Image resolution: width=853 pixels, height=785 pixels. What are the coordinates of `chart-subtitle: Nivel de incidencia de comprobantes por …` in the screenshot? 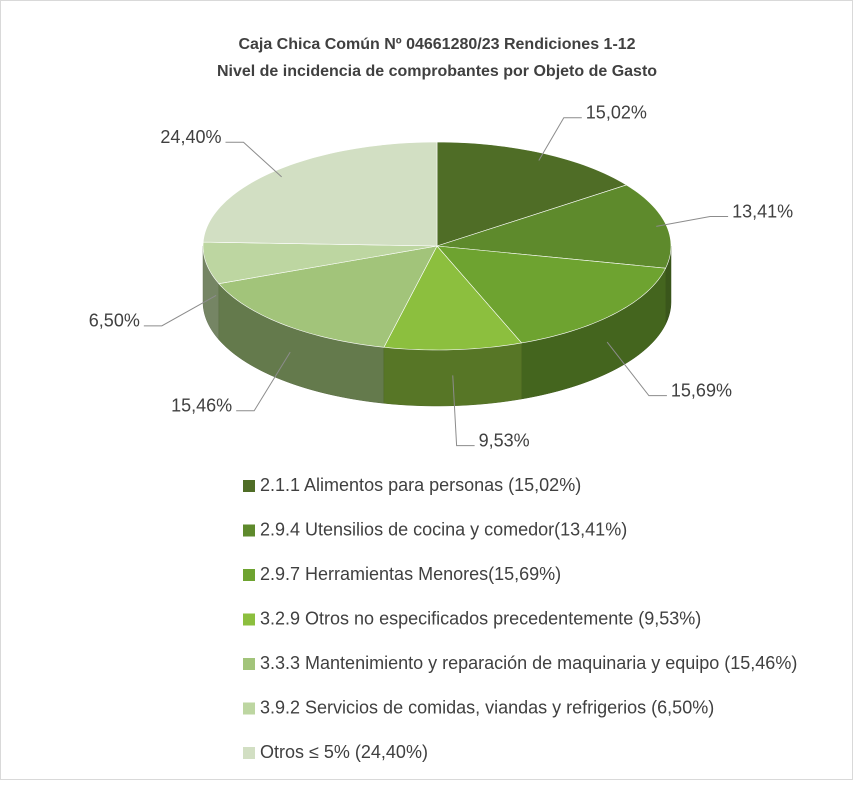 It's located at (437, 71).